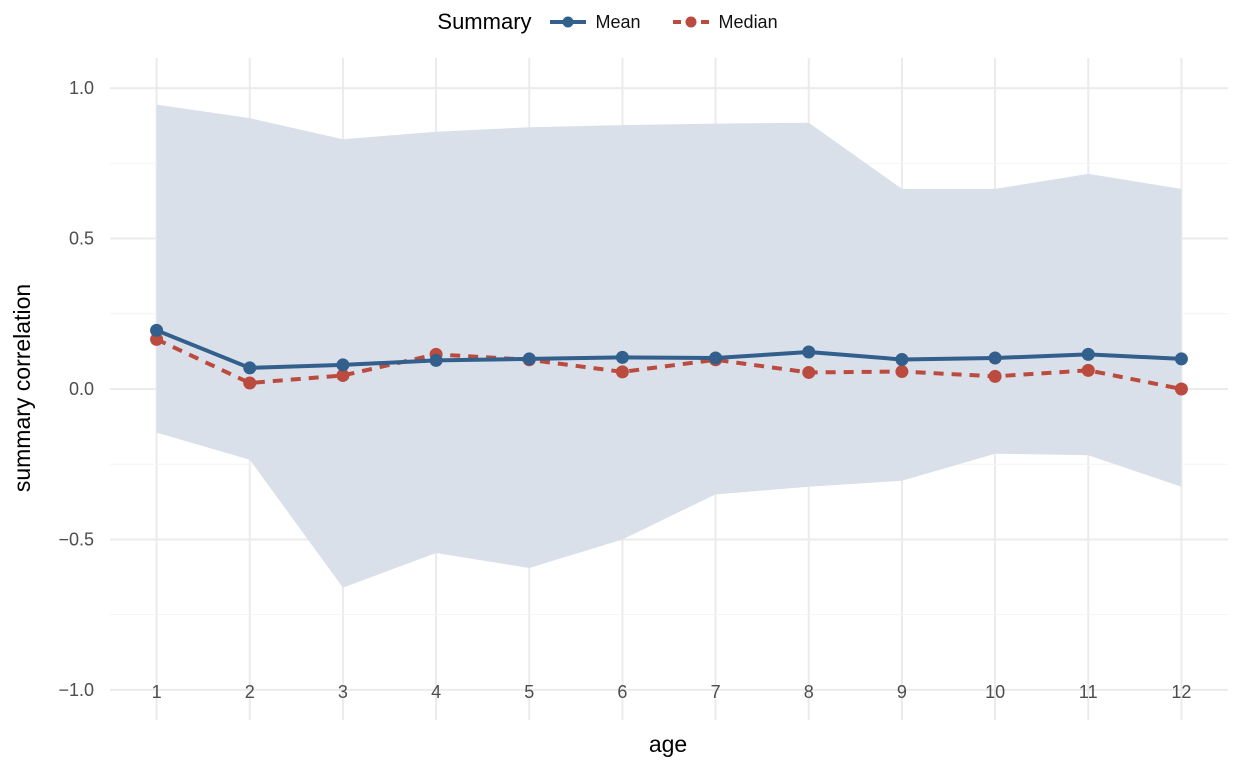 The image size is (1235, 761). I want to click on legend-key-median, so click(690, 22).